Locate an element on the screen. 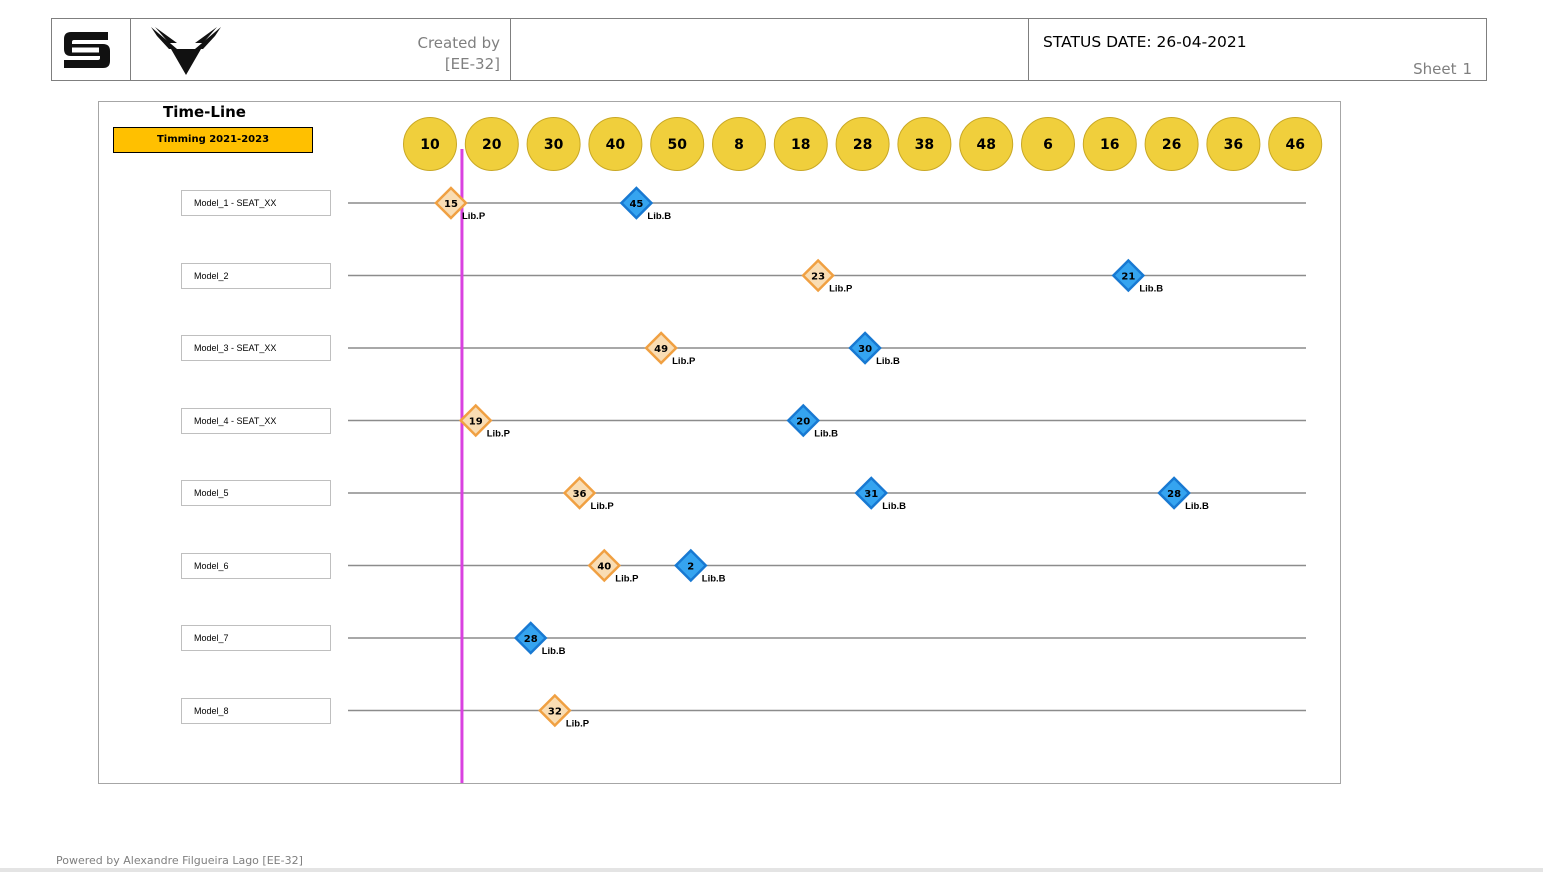 This screenshot has height=872, width=1543. milestone-week: 20 is located at coordinates (803, 422).